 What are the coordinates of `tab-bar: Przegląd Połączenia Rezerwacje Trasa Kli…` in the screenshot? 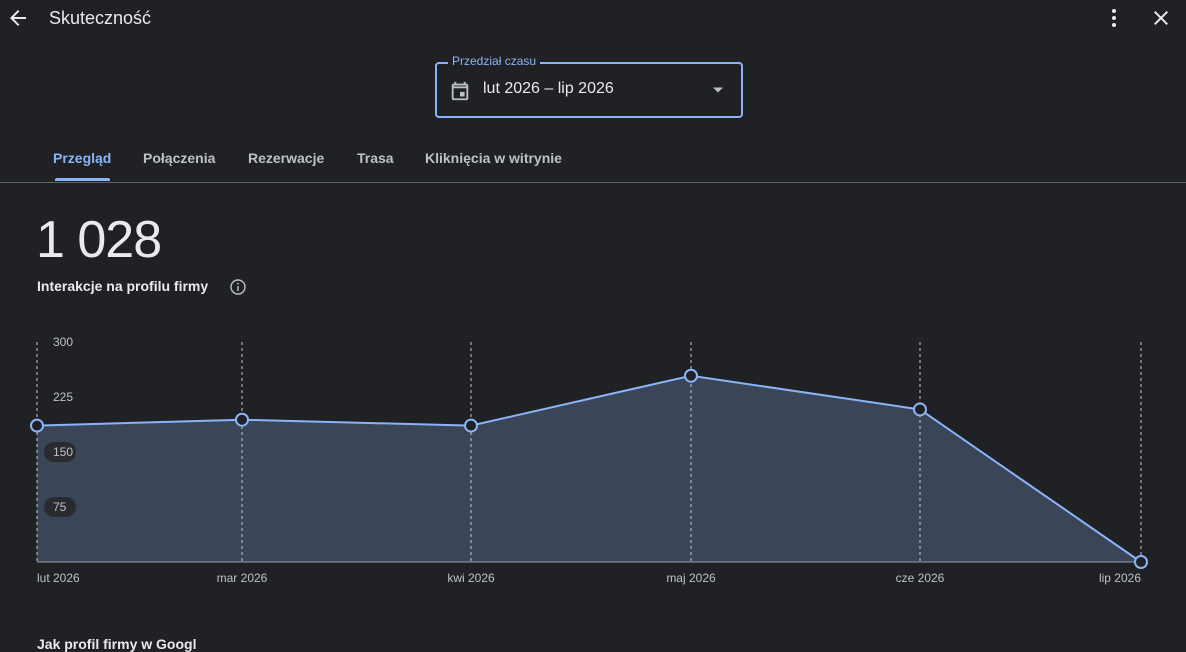 It's located at (593, 161).